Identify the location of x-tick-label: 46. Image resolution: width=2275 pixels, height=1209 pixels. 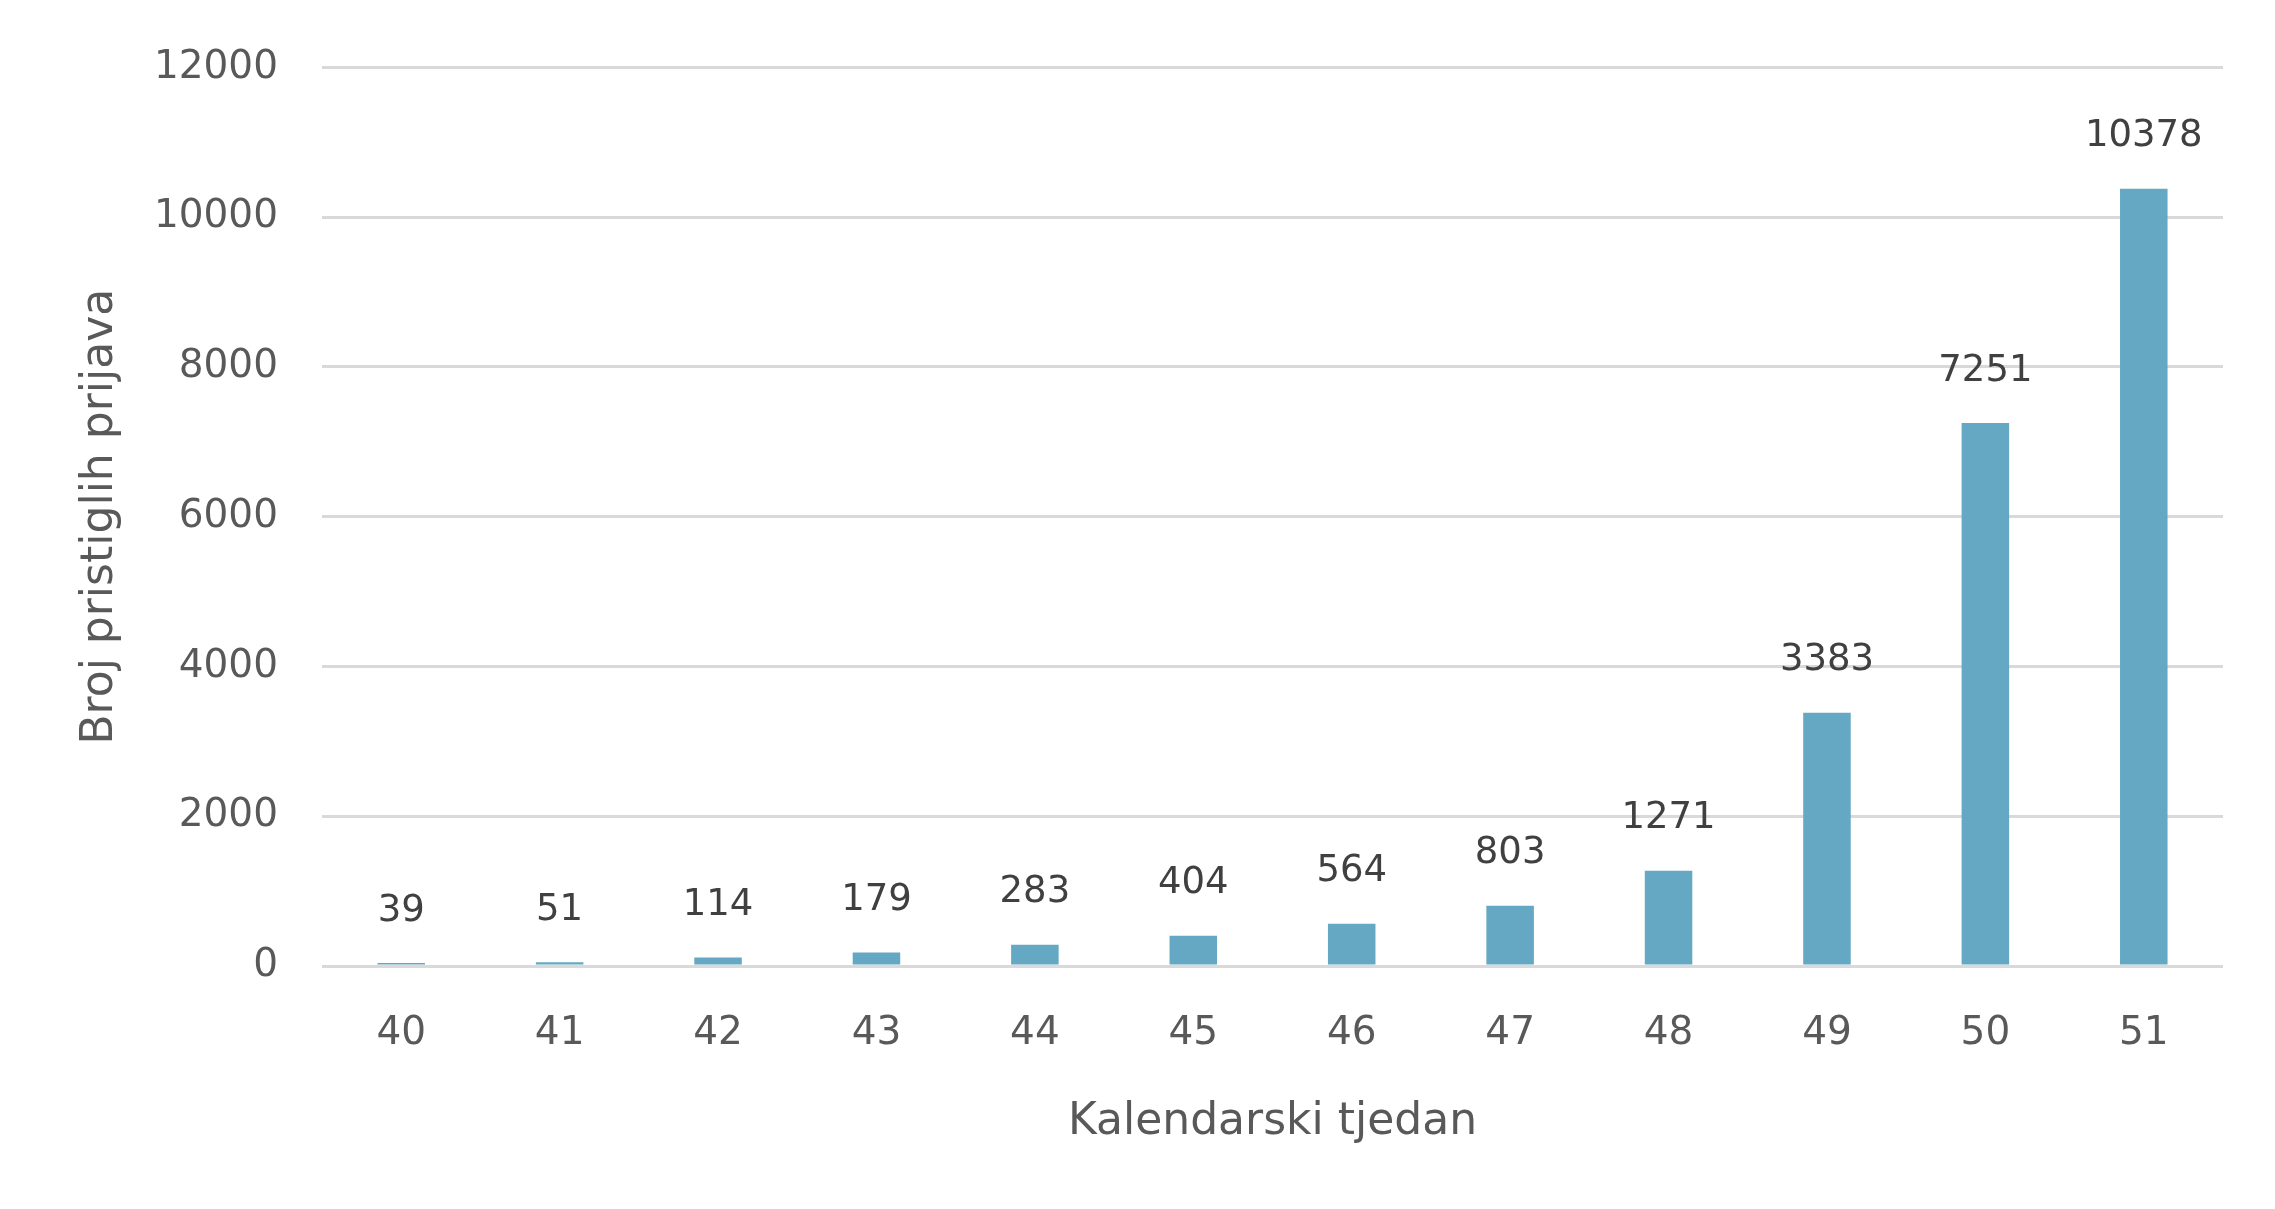
(1351, 1030).